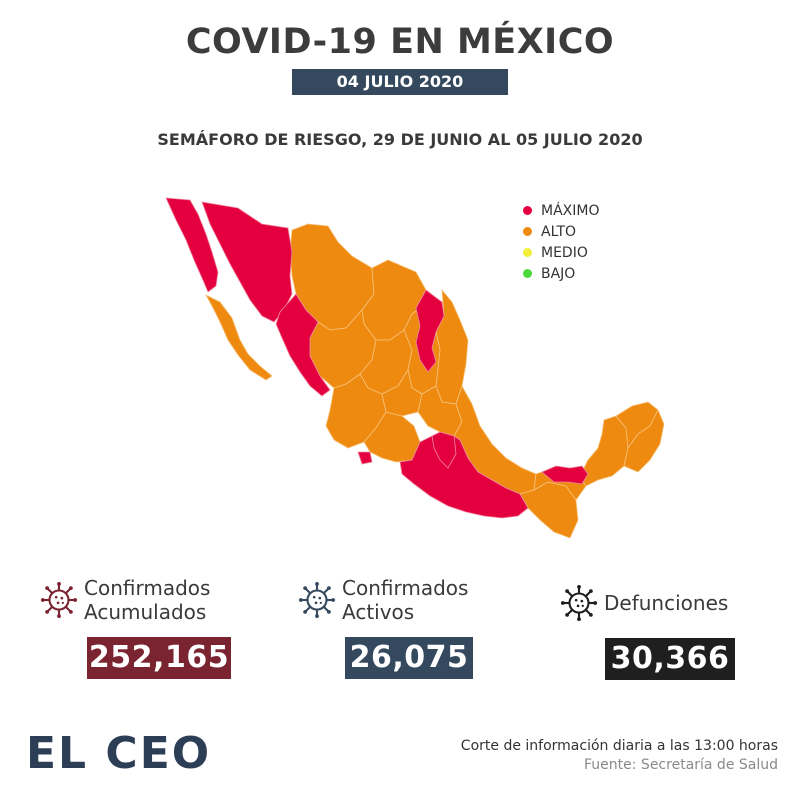  I want to click on state-baja-california-sur, so click(239, 337).